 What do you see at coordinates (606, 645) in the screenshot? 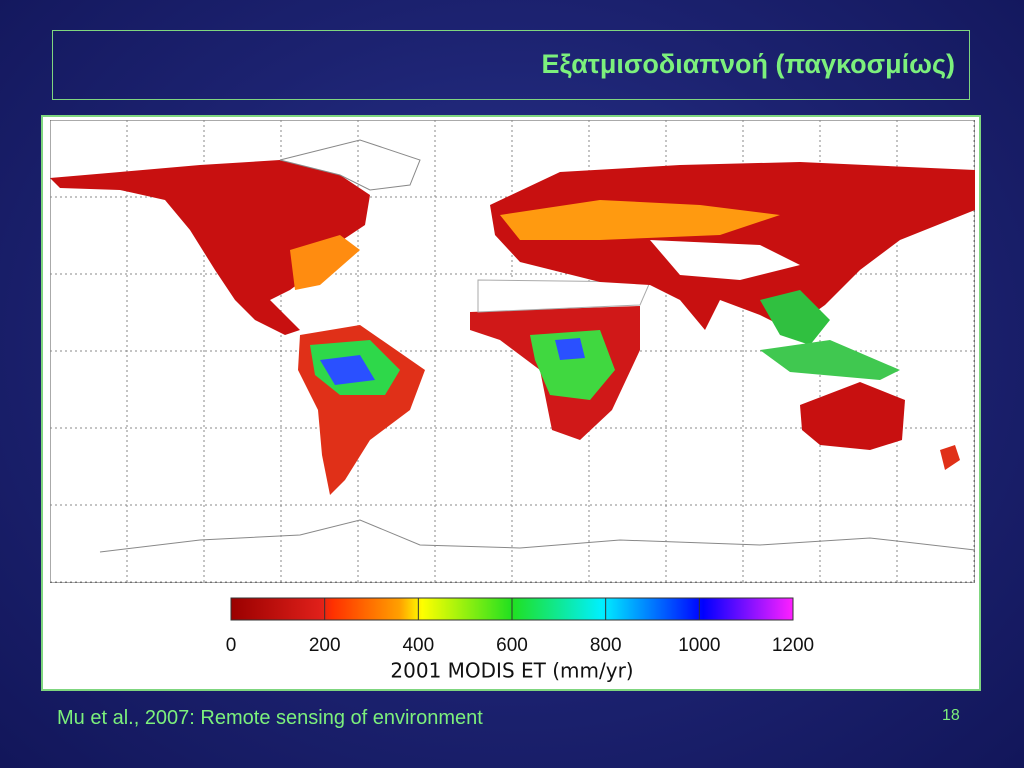
I see `colorbar-tick-label: 800` at bounding box center [606, 645].